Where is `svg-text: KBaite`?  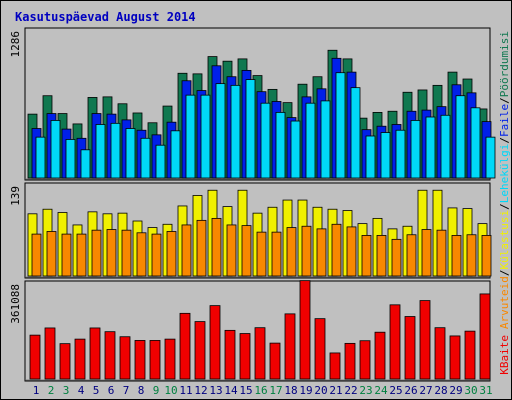
svg-text: KBaite is located at coordinates (504, 355).